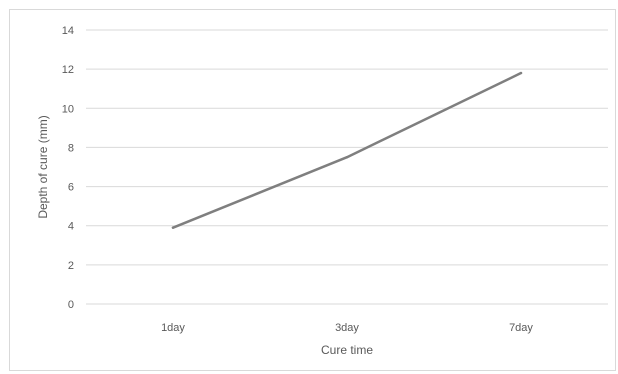  I want to click on y-tick-label: 0, so click(71, 305).